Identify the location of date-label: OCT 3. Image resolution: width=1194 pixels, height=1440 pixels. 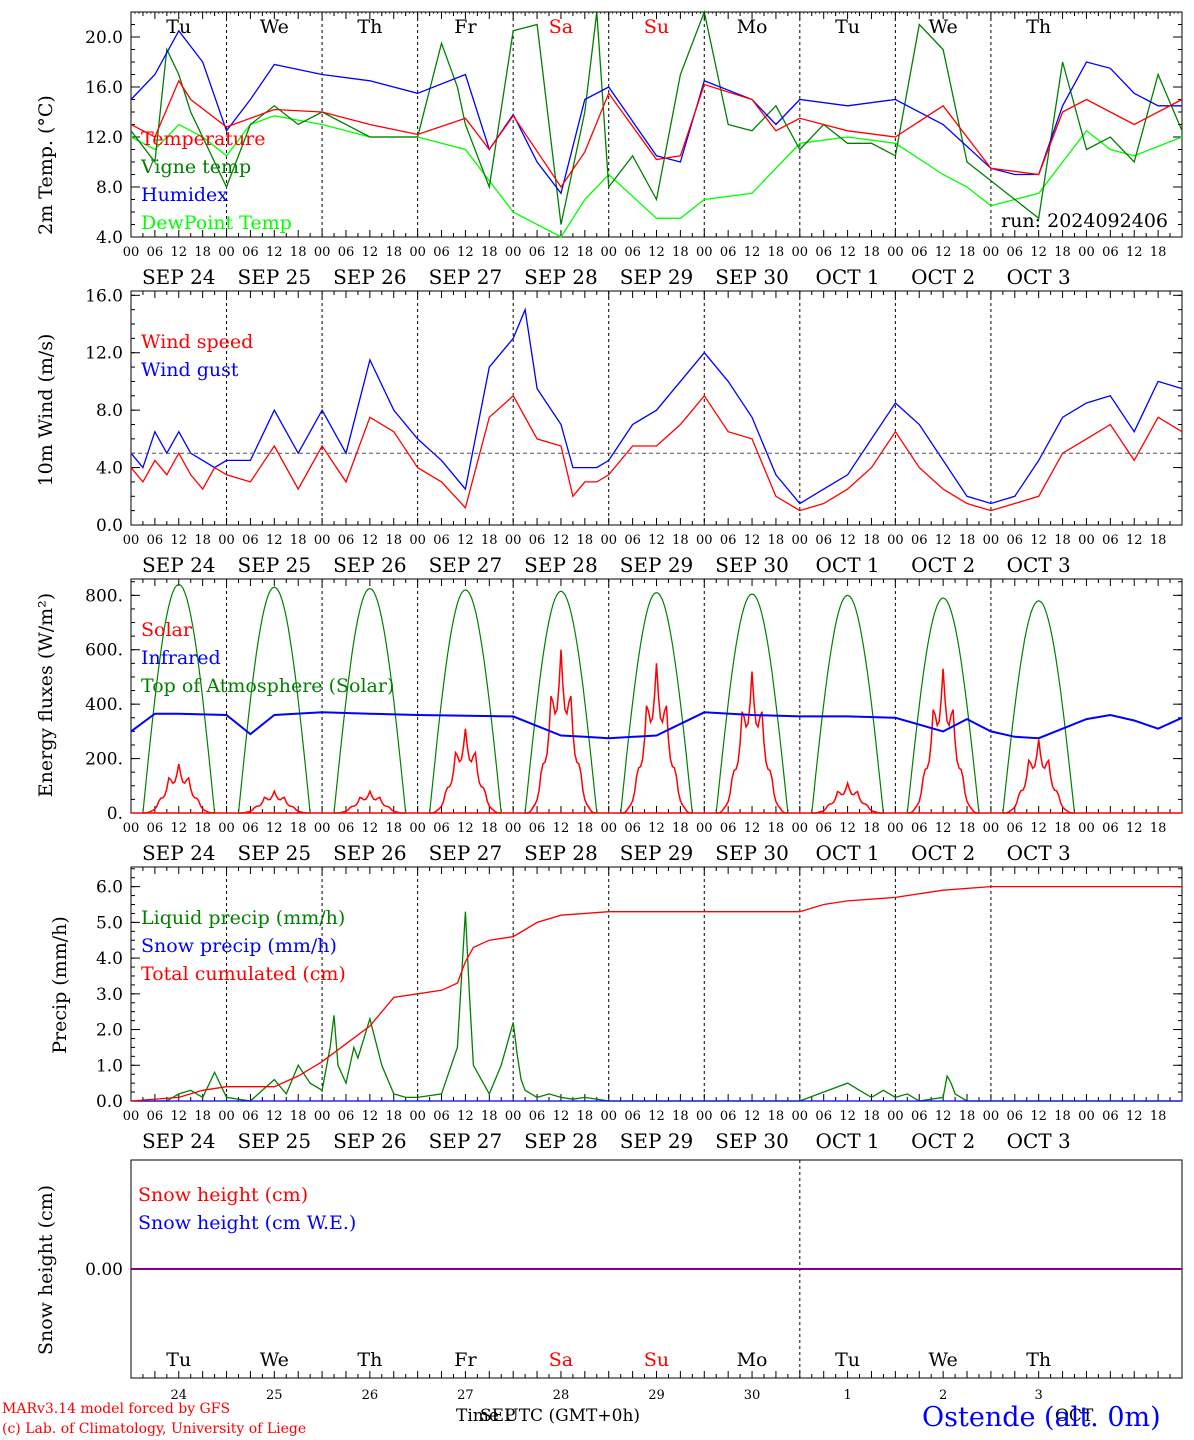
(1039, 1141).